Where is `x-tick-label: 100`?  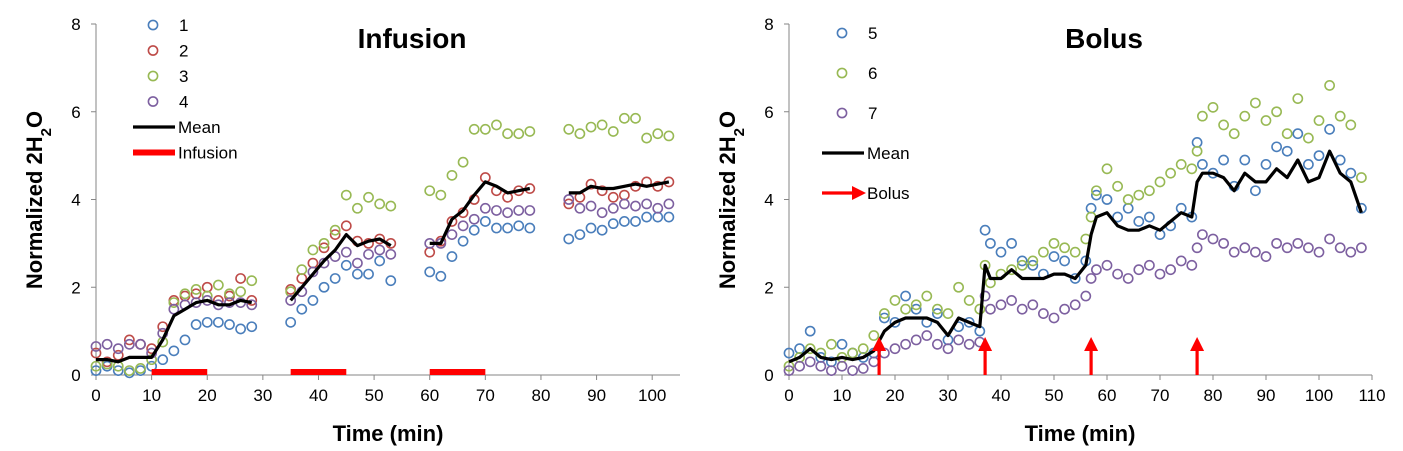
x-tick-label: 100 is located at coordinates (652, 395).